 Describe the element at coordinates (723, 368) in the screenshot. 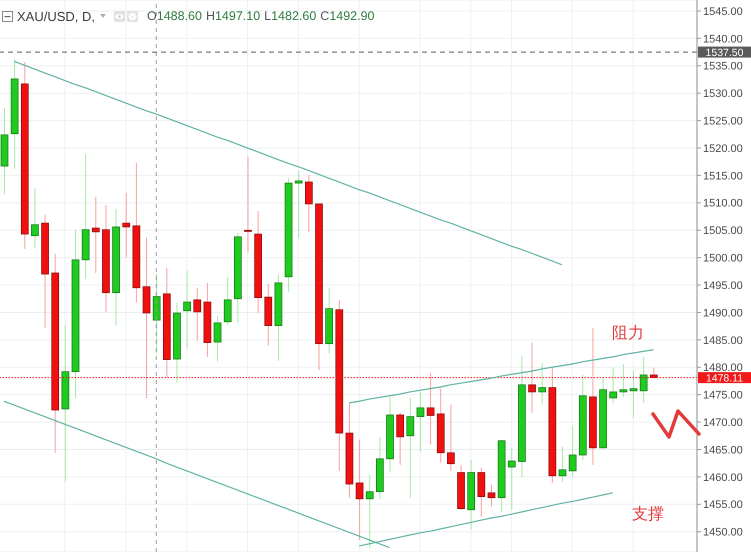

I see `y-tick-label: 1480.00` at that location.